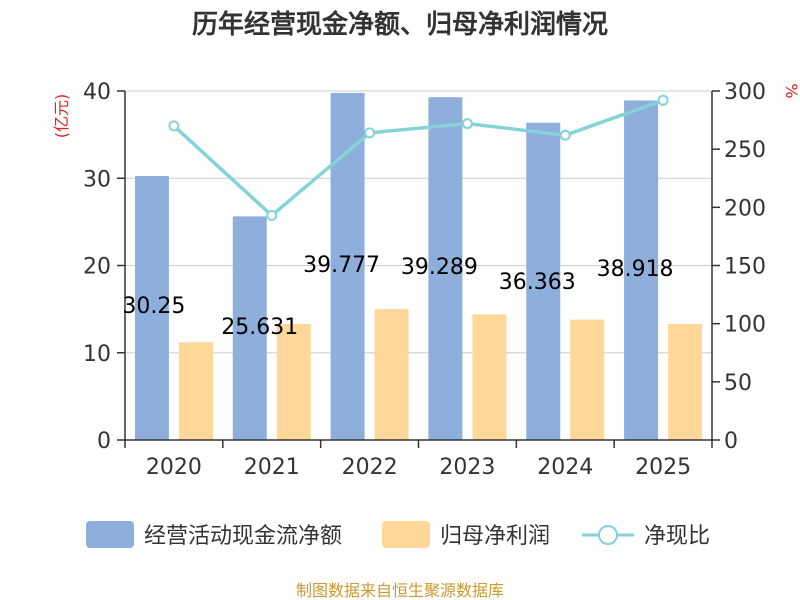 The width and height of the screenshot is (800, 600). I want to click on x-tick-label: 2025, so click(663, 467).